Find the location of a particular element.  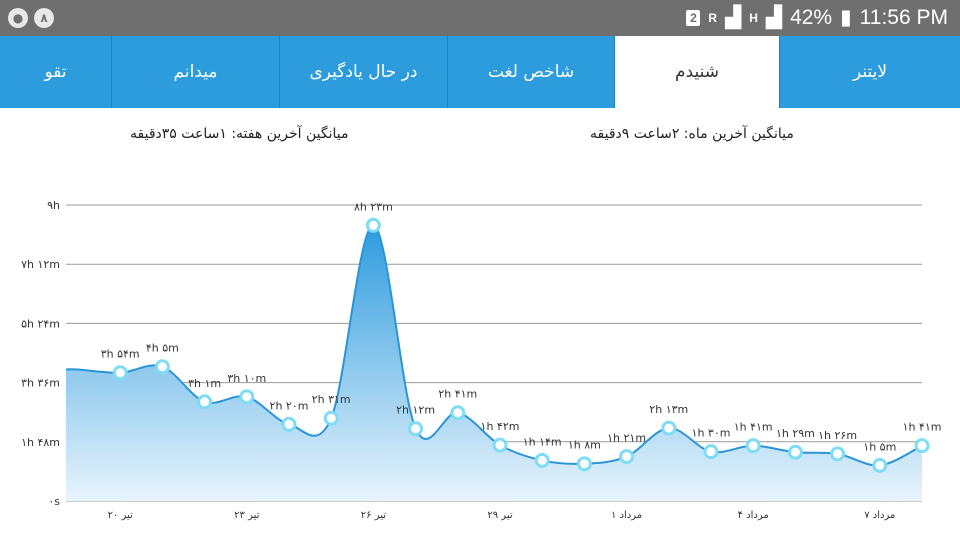

data-value-label: ۱h ۲۱m is located at coordinates (626, 438).